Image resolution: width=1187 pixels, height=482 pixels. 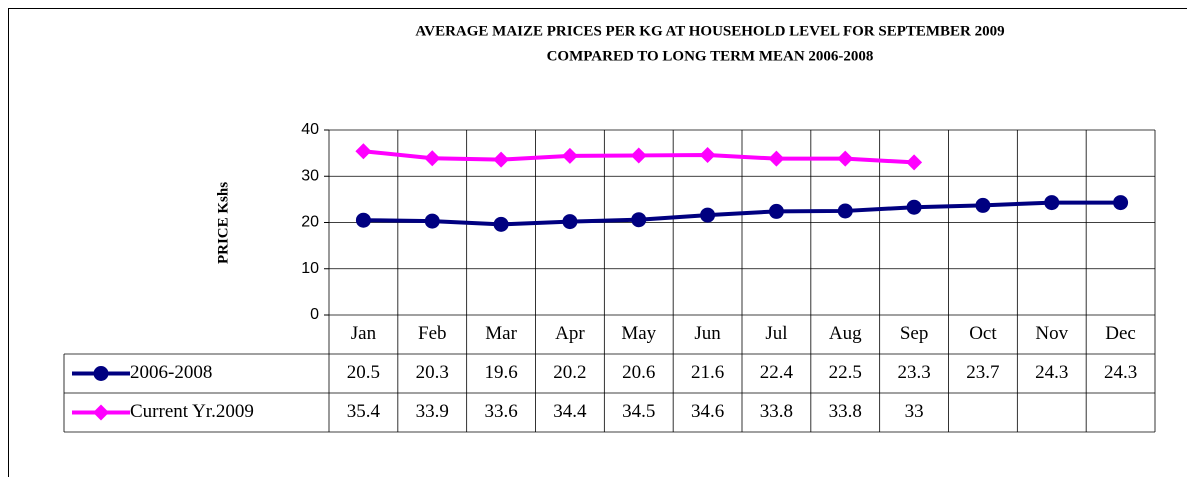 I want to click on table-value: 21.6, so click(x=707, y=372).